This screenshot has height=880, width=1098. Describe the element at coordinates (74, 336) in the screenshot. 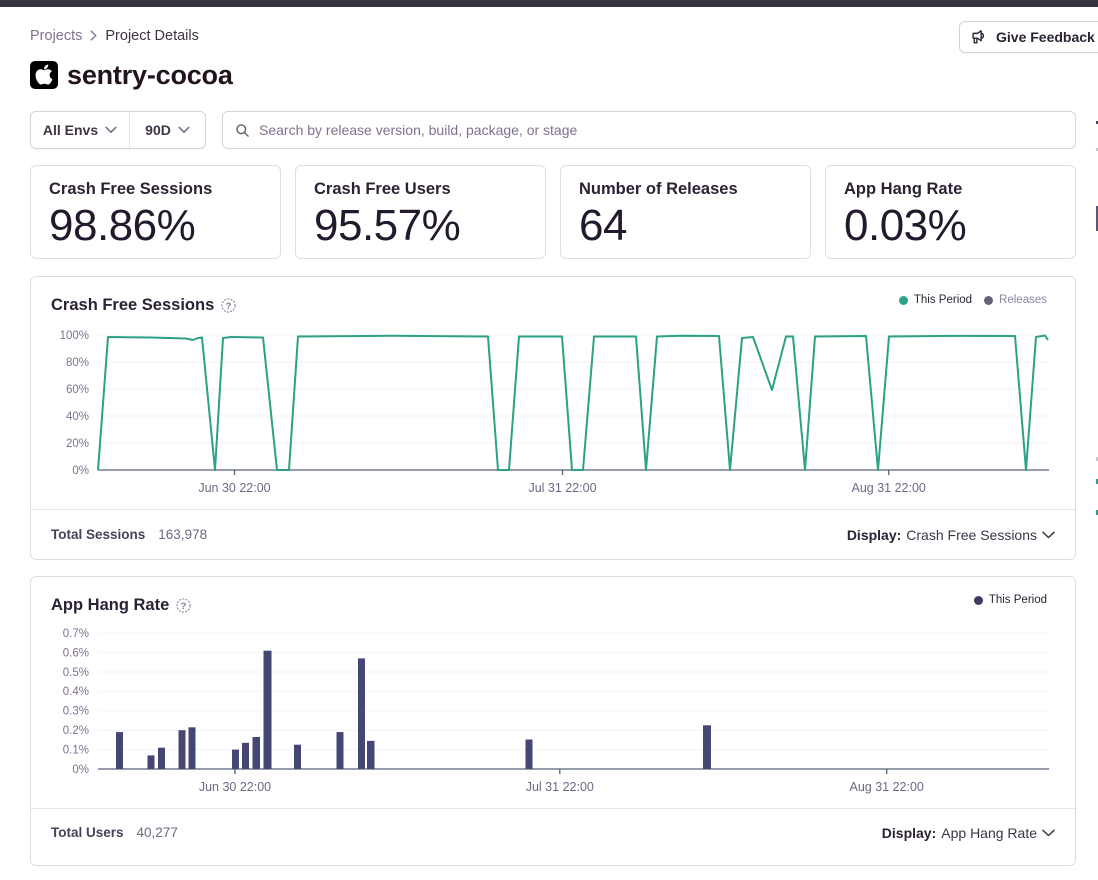

I see `svg-text: 100%` at that location.